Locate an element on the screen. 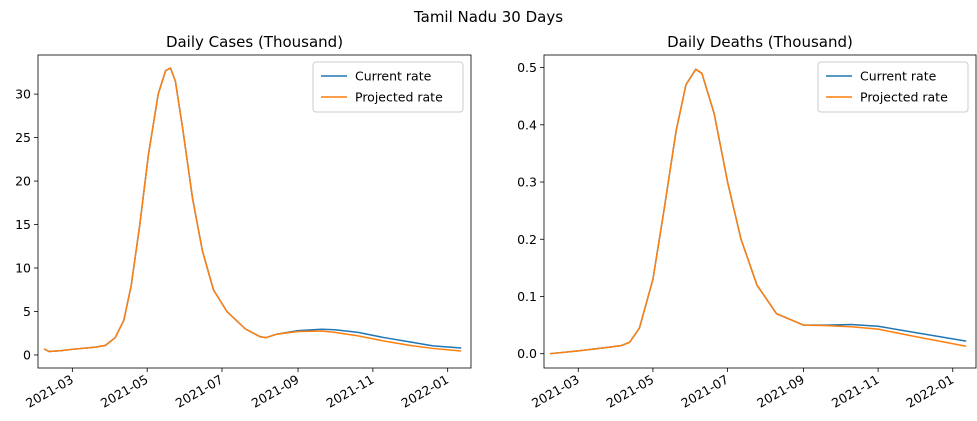 The width and height of the screenshot is (977, 421). x-tick-label: 2021-07 is located at coordinates (704, 391).